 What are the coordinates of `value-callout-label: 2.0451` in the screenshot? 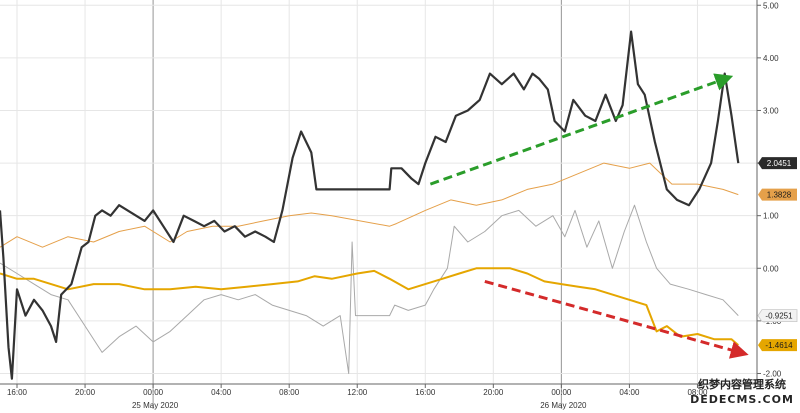 It's located at (779, 163).